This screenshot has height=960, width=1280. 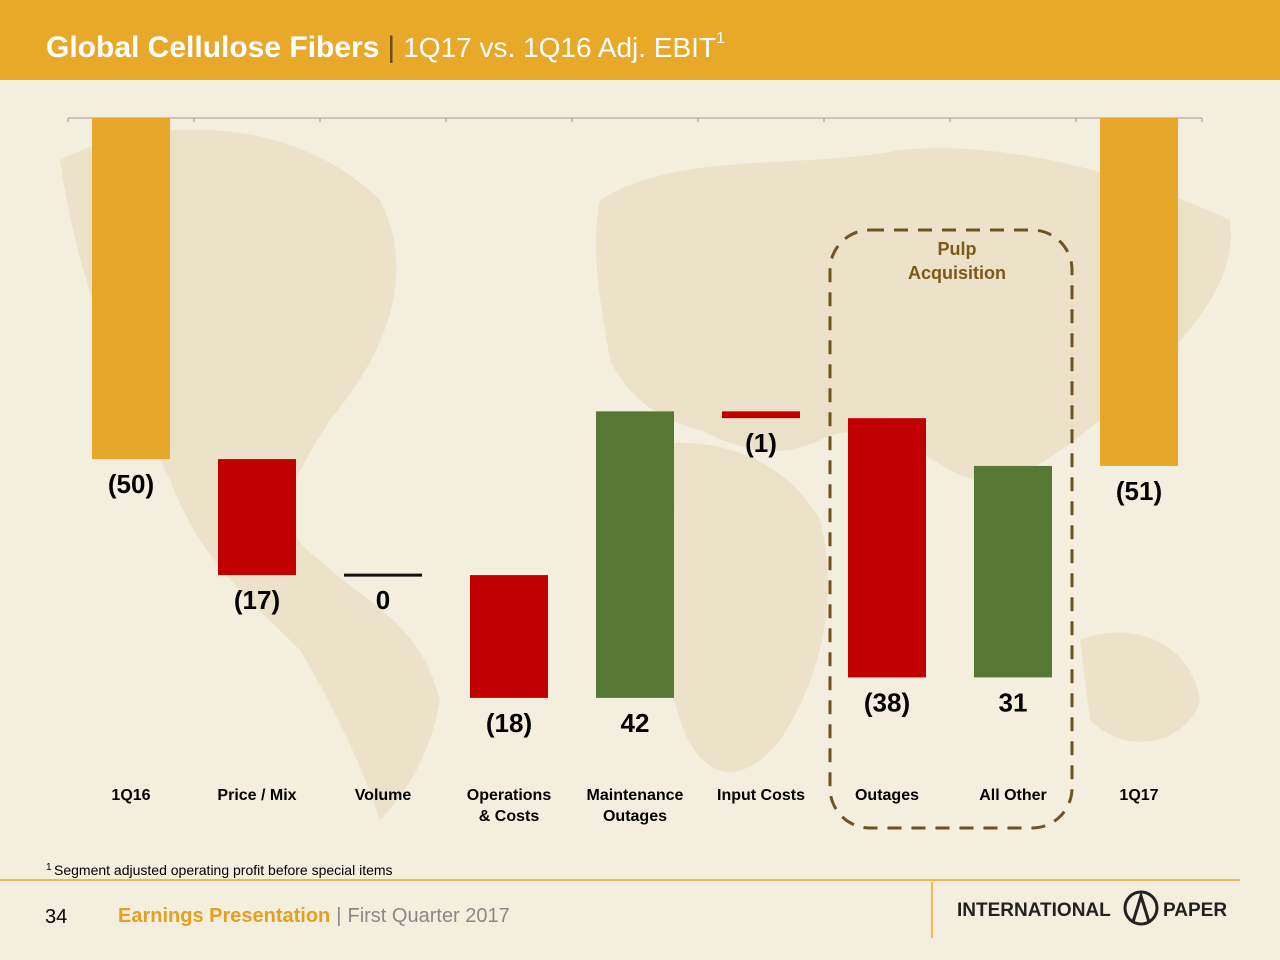 I want to click on highlight-box, so click(x=951, y=529).